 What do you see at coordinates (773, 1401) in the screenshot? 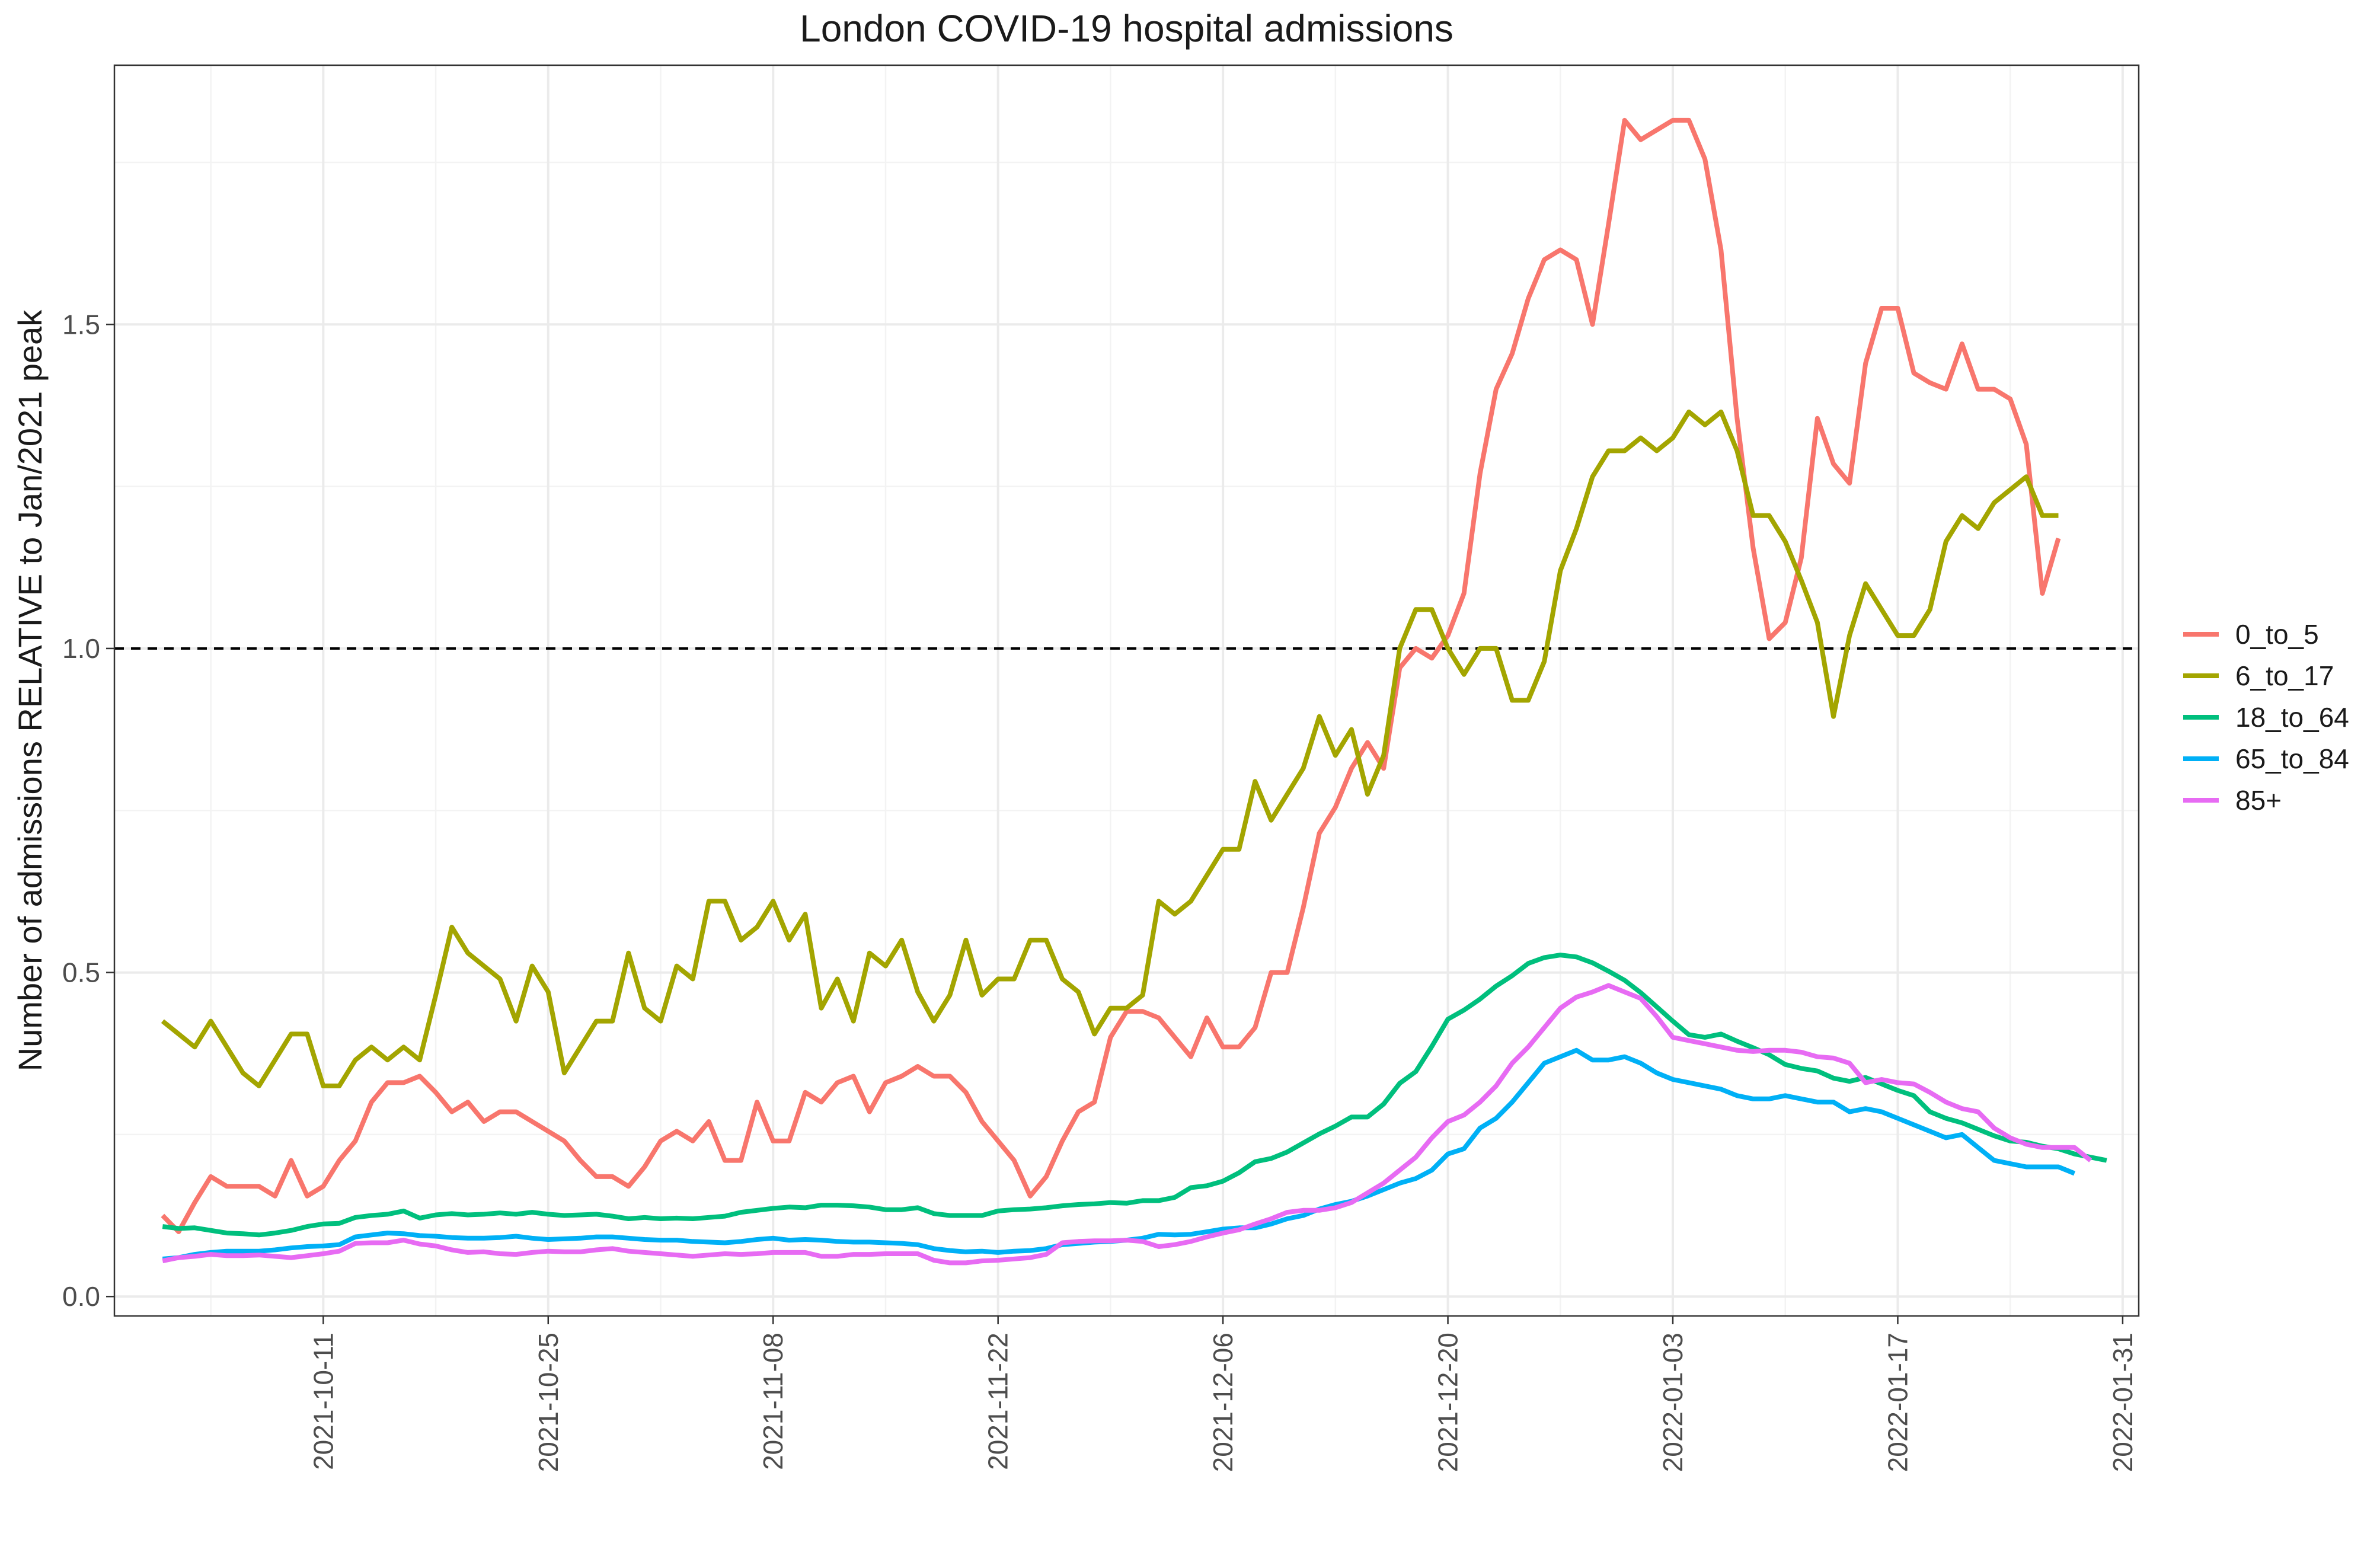
I see `x-tick-label: 2021-11-08` at bounding box center [773, 1401].